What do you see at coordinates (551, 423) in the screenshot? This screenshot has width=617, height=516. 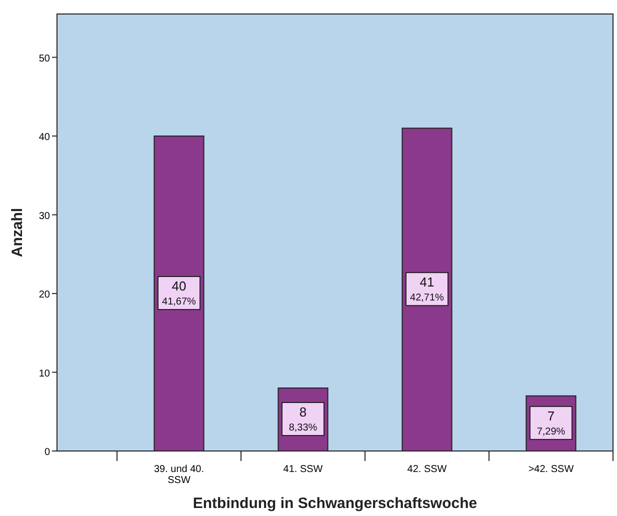 I see `data-label: 7 7,29%` at bounding box center [551, 423].